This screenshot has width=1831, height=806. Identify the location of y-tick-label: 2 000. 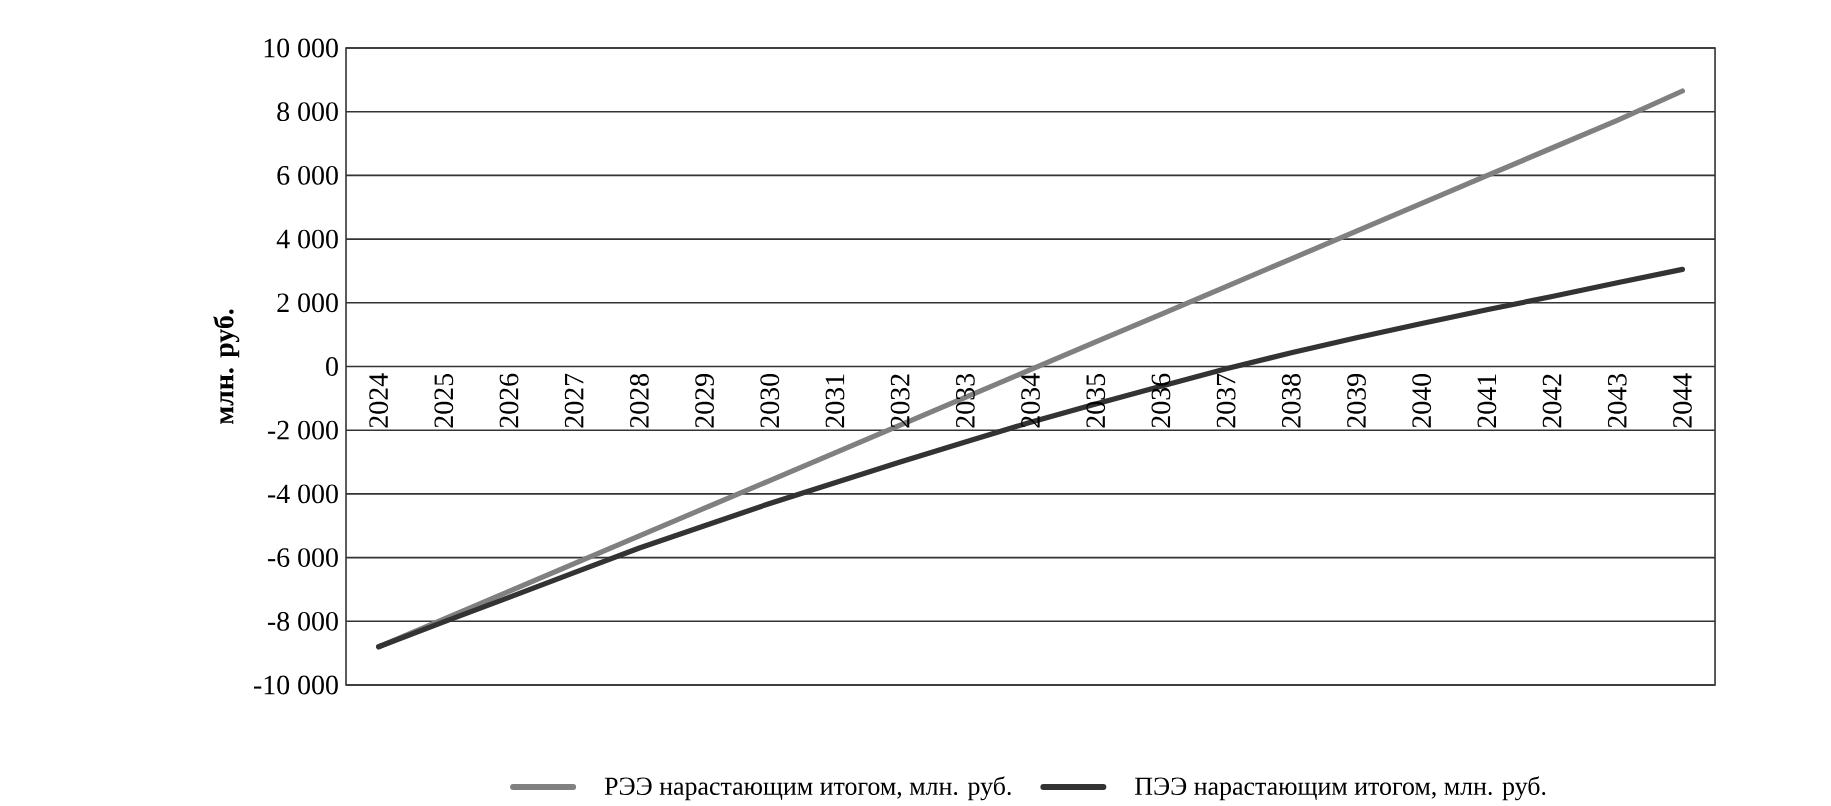
(307, 303).